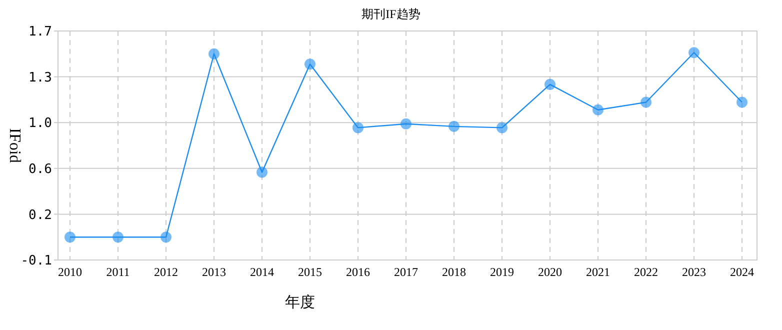  Describe the element at coordinates (14, 145) in the screenshot. I see `y-axis-title: IFoid` at that location.